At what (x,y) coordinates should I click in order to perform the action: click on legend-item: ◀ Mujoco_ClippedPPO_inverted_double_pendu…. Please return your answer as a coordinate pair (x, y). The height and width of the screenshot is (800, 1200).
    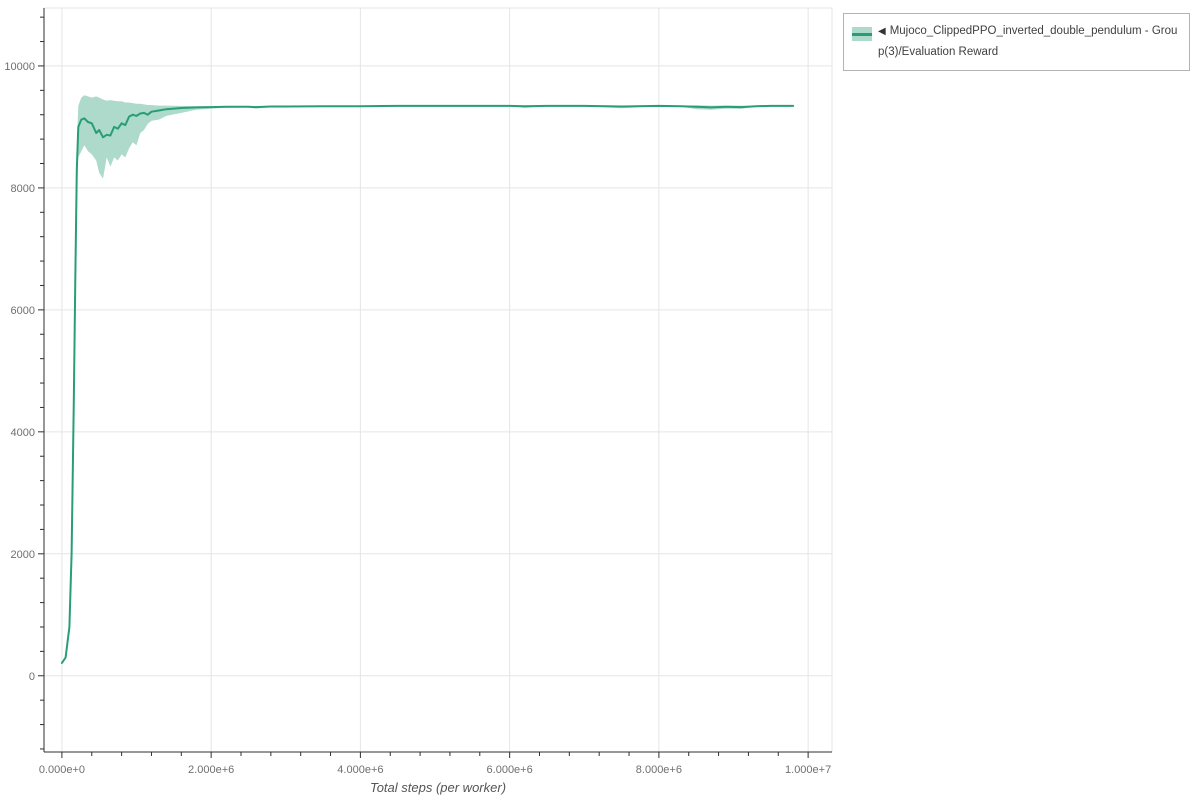
    Looking at the image, I should click on (1016, 42).